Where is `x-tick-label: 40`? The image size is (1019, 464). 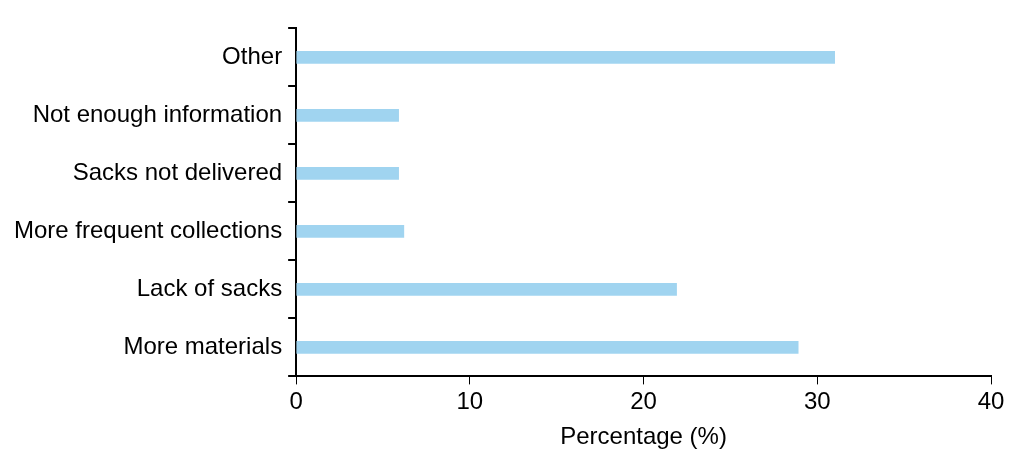 x-tick-label: 40 is located at coordinates (991, 401).